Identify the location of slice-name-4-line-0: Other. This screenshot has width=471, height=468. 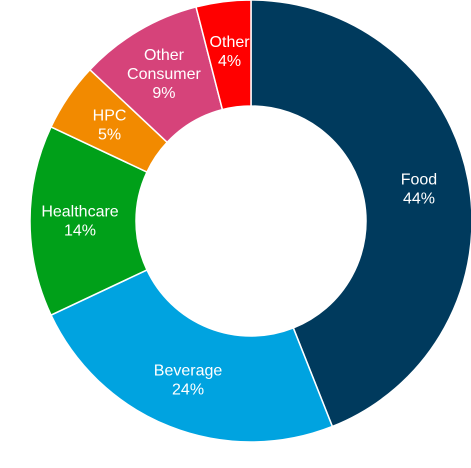
(164, 55).